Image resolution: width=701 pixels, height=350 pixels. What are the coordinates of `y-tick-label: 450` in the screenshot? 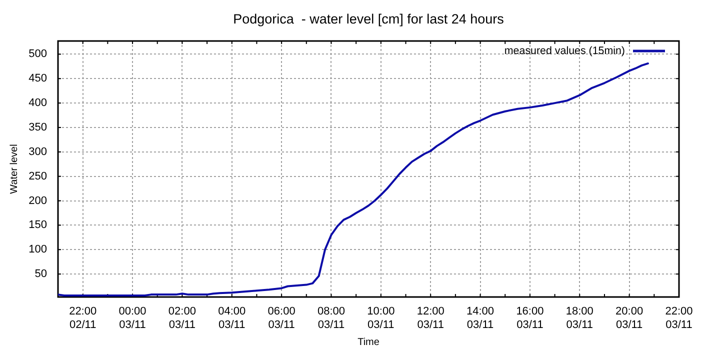 It's located at (37, 78).